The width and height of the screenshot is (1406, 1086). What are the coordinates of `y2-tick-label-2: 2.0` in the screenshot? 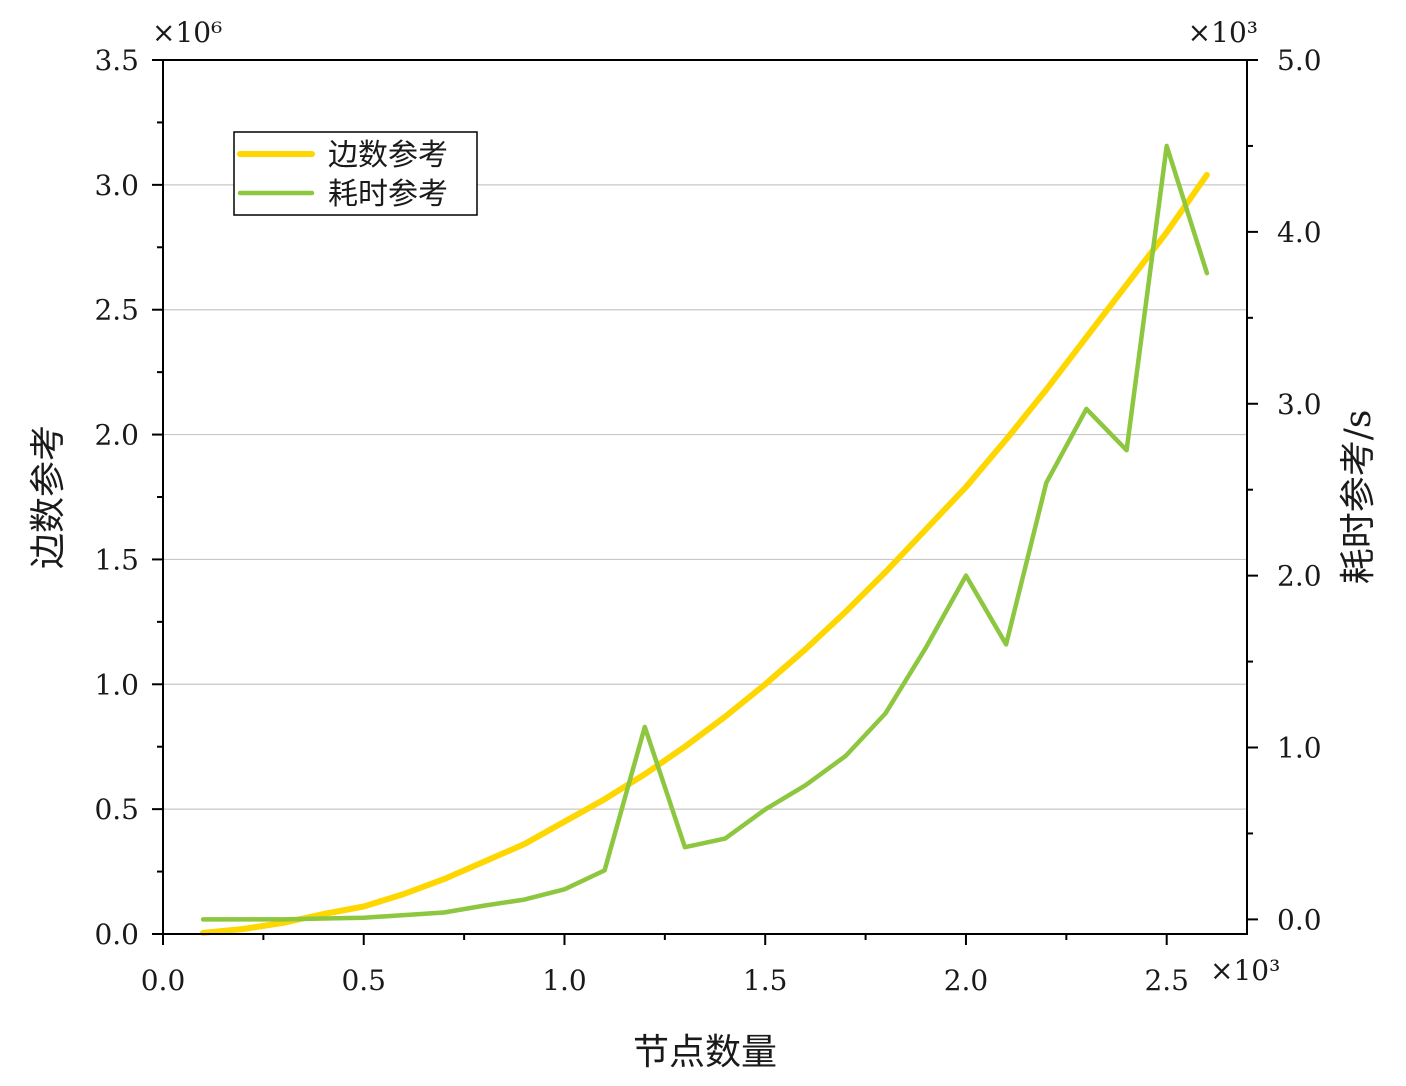 It's located at (1299, 576).